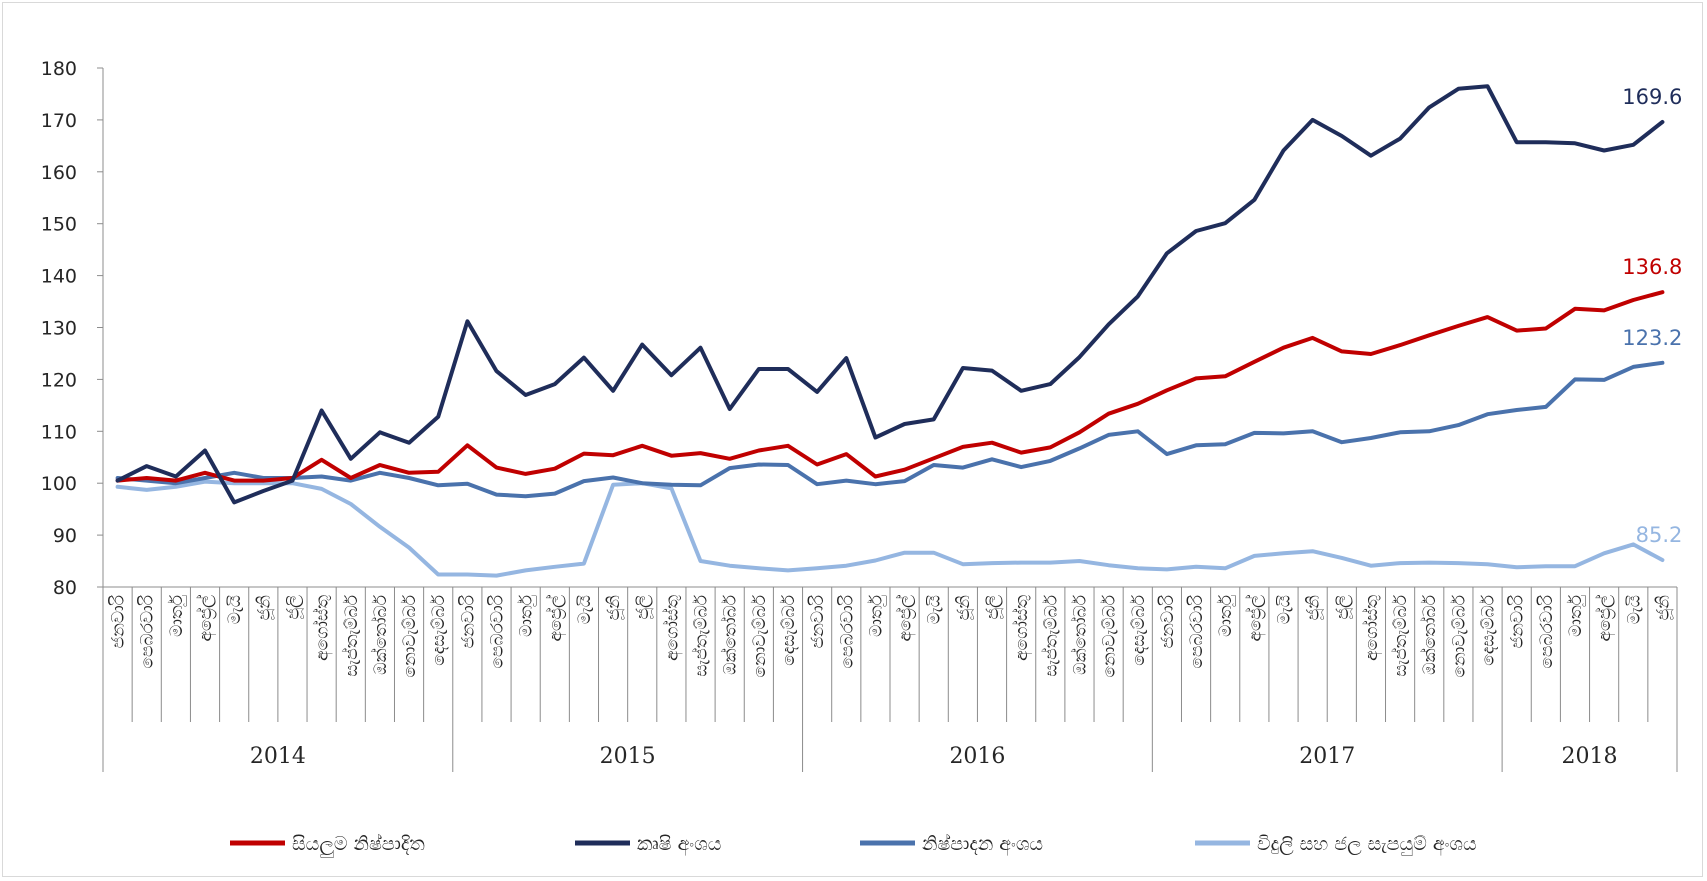 This screenshot has height=881, width=1707. I want to click on legend-label: විදුලි සහ ජල සැපයුම් අංශය, so click(1367, 845).